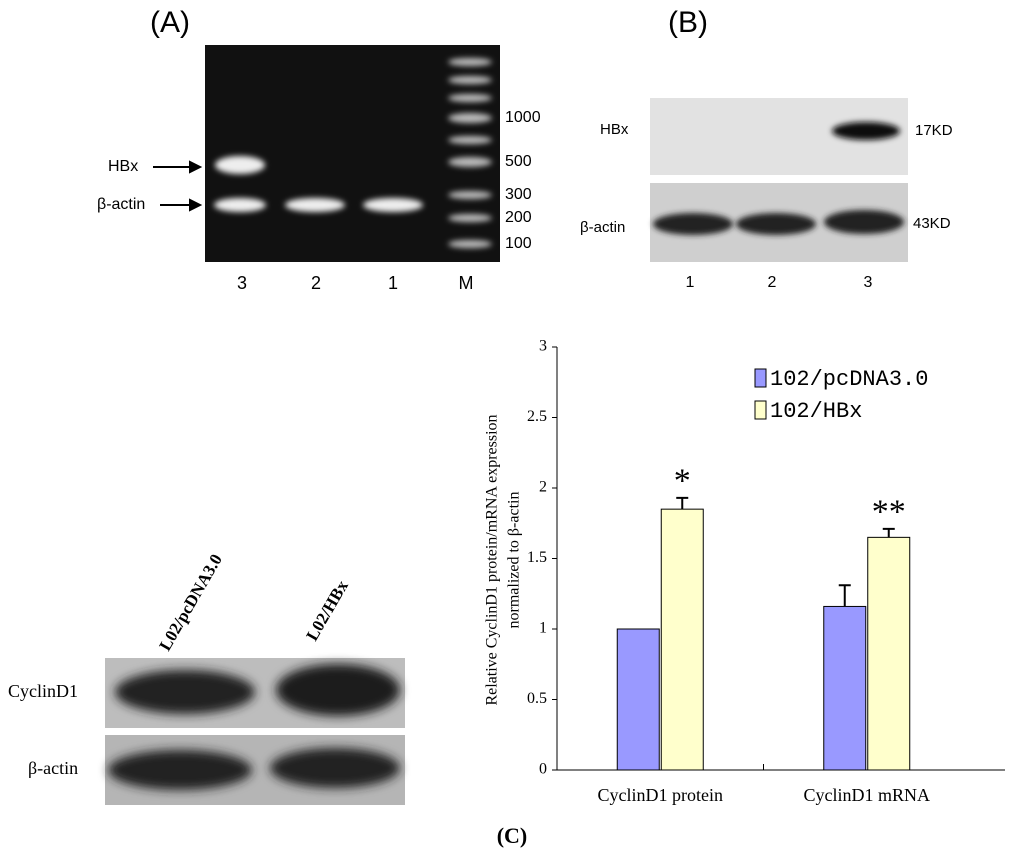 The width and height of the screenshot is (1024, 857). Describe the element at coordinates (512, 835) in the screenshot. I see `panel-label: (C)` at that location.